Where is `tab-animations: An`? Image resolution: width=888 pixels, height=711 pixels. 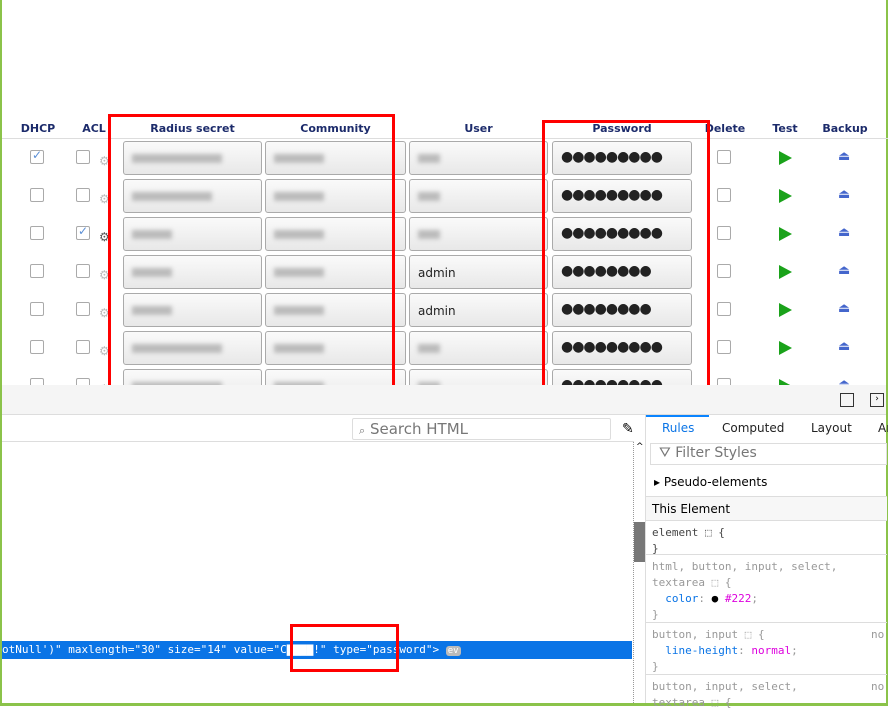
tab-animations: An is located at coordinates (883, 428).